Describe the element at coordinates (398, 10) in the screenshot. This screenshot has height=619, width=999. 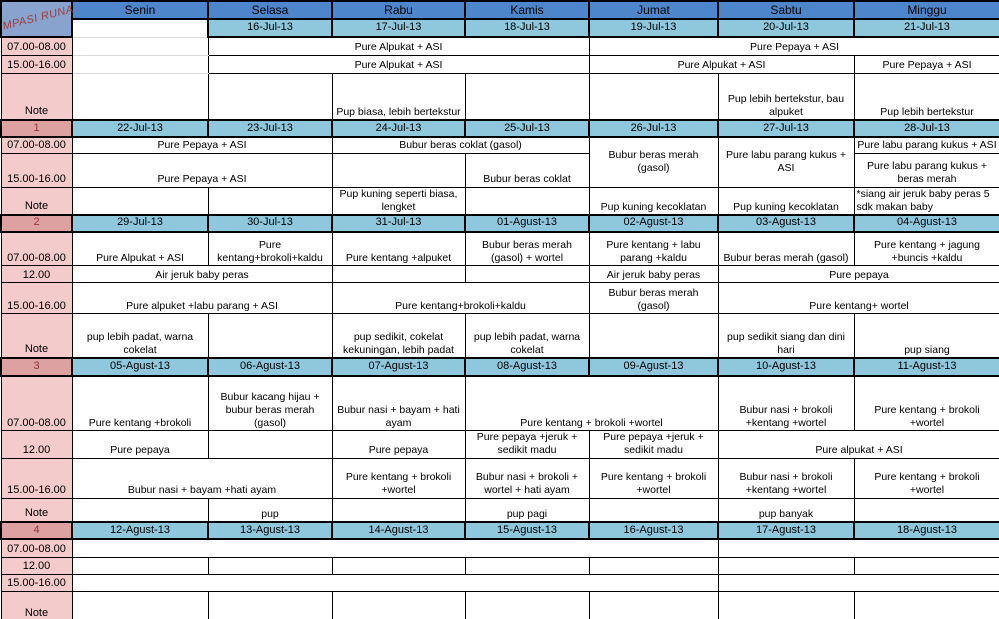
I see `day-header-rabu: Rabu` at that location.